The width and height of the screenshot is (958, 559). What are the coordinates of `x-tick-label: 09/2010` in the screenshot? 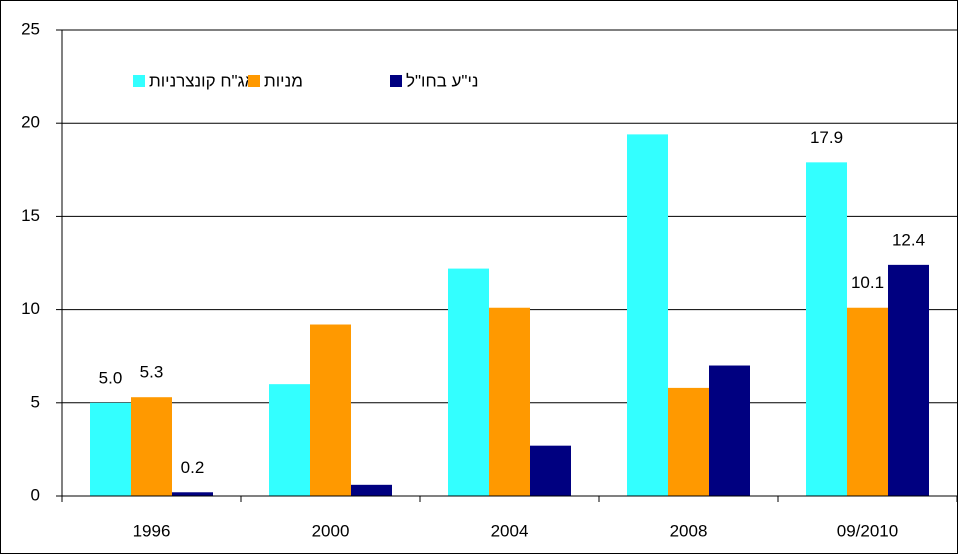 It's located at (867, 530).